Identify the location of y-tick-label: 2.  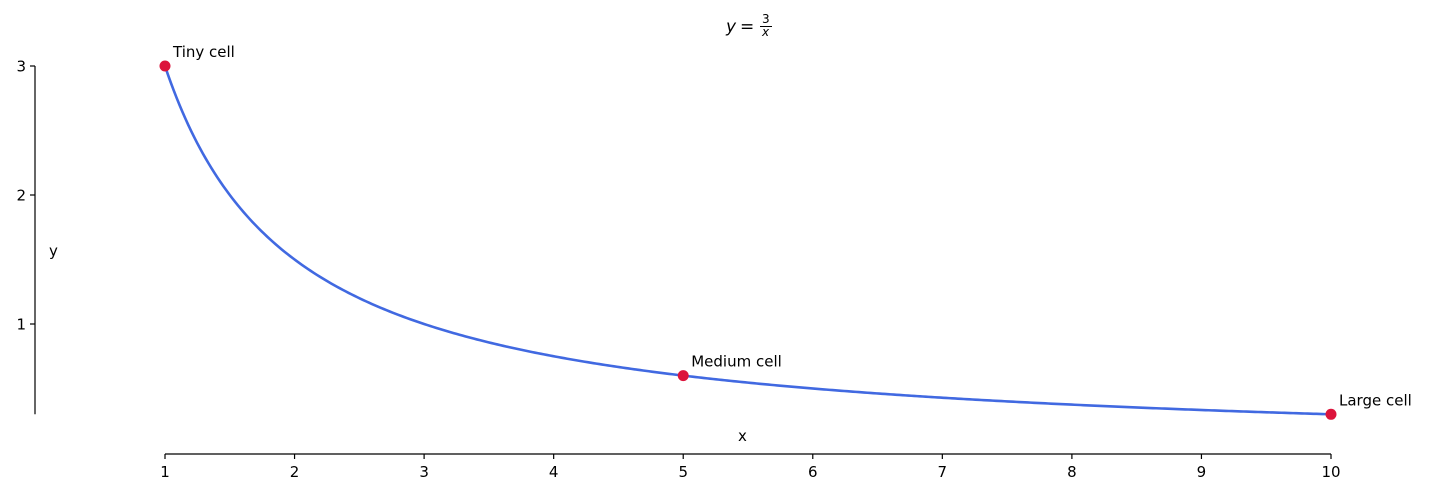
(21, 196).